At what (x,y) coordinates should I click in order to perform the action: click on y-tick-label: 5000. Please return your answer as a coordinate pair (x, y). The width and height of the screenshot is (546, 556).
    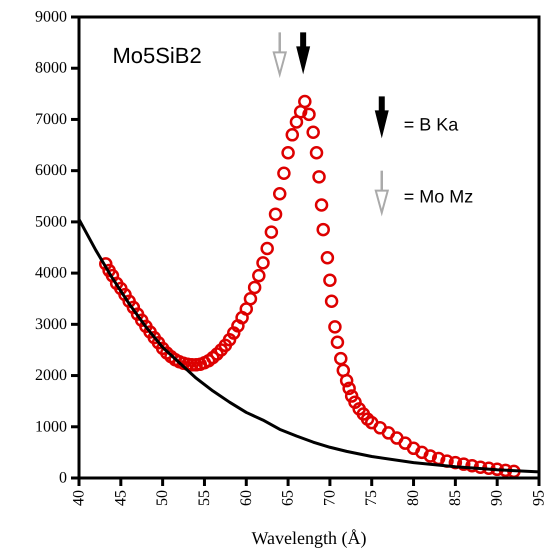
    Looking at the image, I should click on (51, 221).